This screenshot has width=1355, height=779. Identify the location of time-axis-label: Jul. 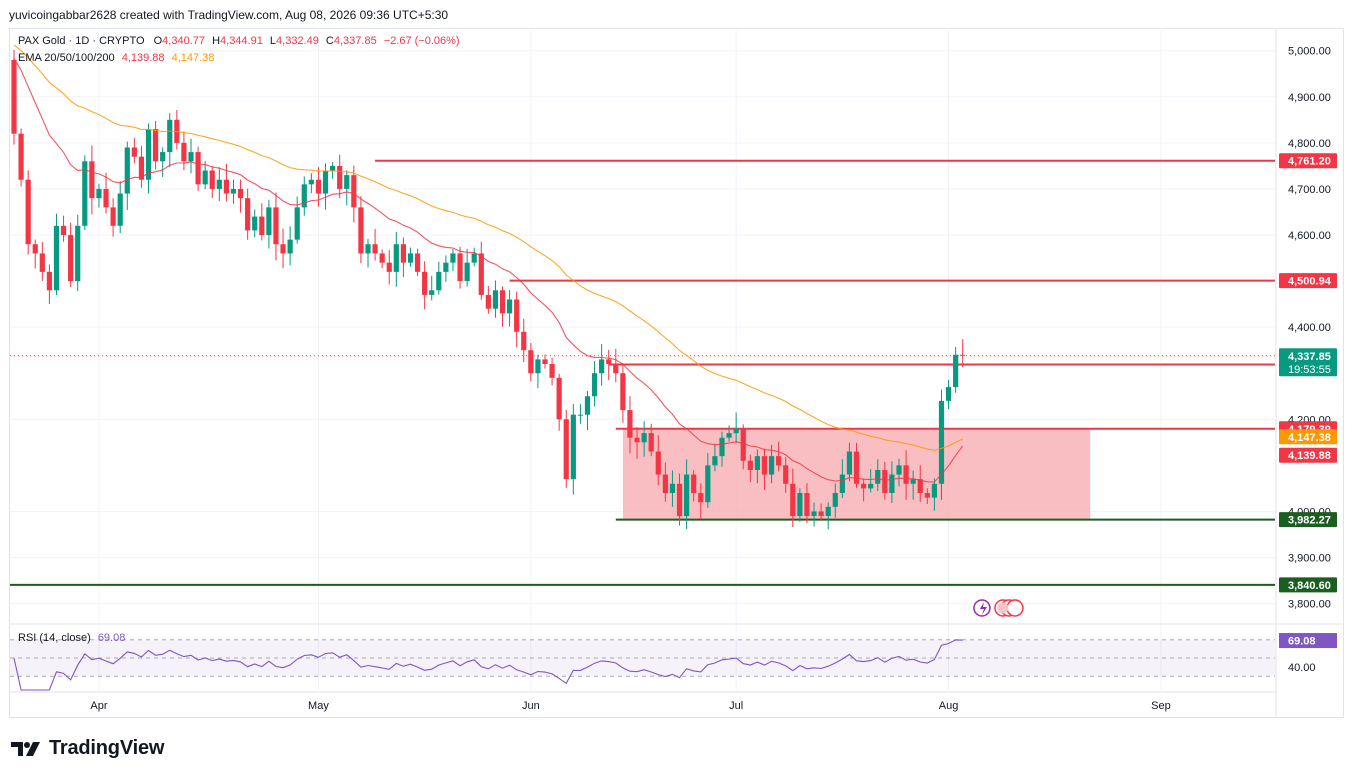
(736, 706).